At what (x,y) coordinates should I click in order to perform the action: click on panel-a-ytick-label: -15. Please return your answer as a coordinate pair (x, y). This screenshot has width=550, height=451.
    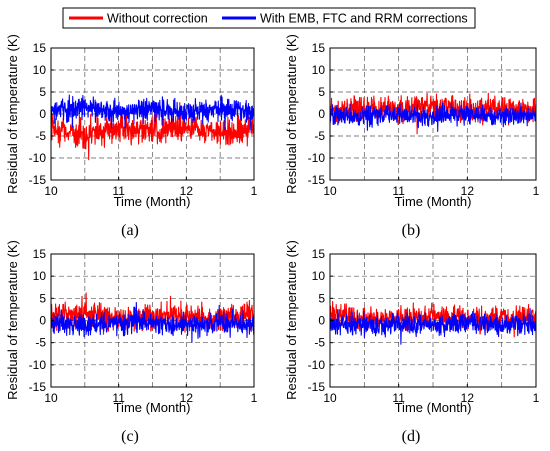
    Looking at the image, I should click on (38, 180).